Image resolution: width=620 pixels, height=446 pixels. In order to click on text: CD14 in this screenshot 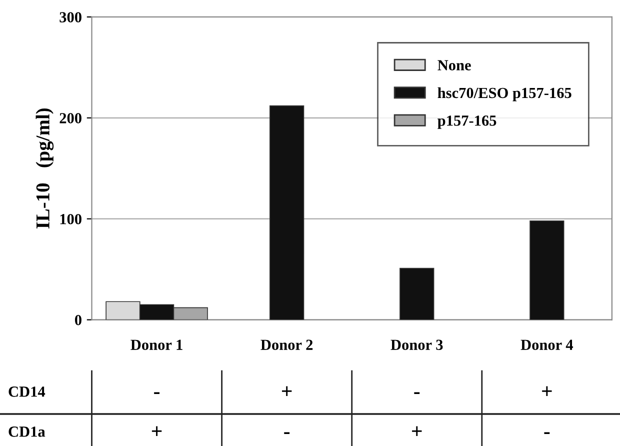, I will do `click(27, 391)`.